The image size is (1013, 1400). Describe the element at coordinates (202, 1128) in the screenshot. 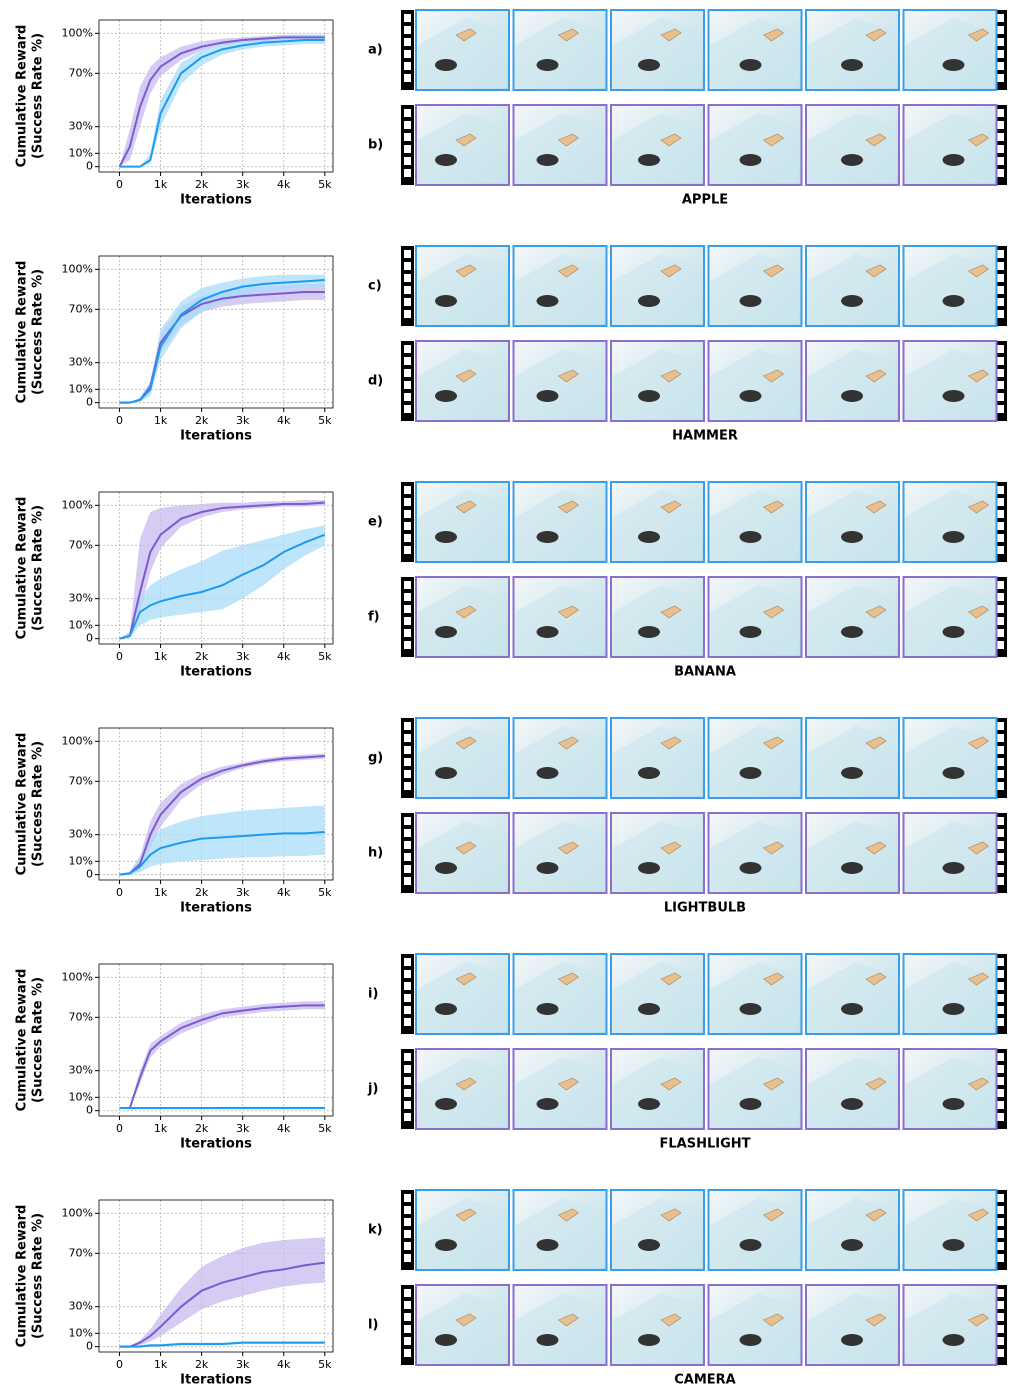

I see `x-tick-label: 2k` at that location.